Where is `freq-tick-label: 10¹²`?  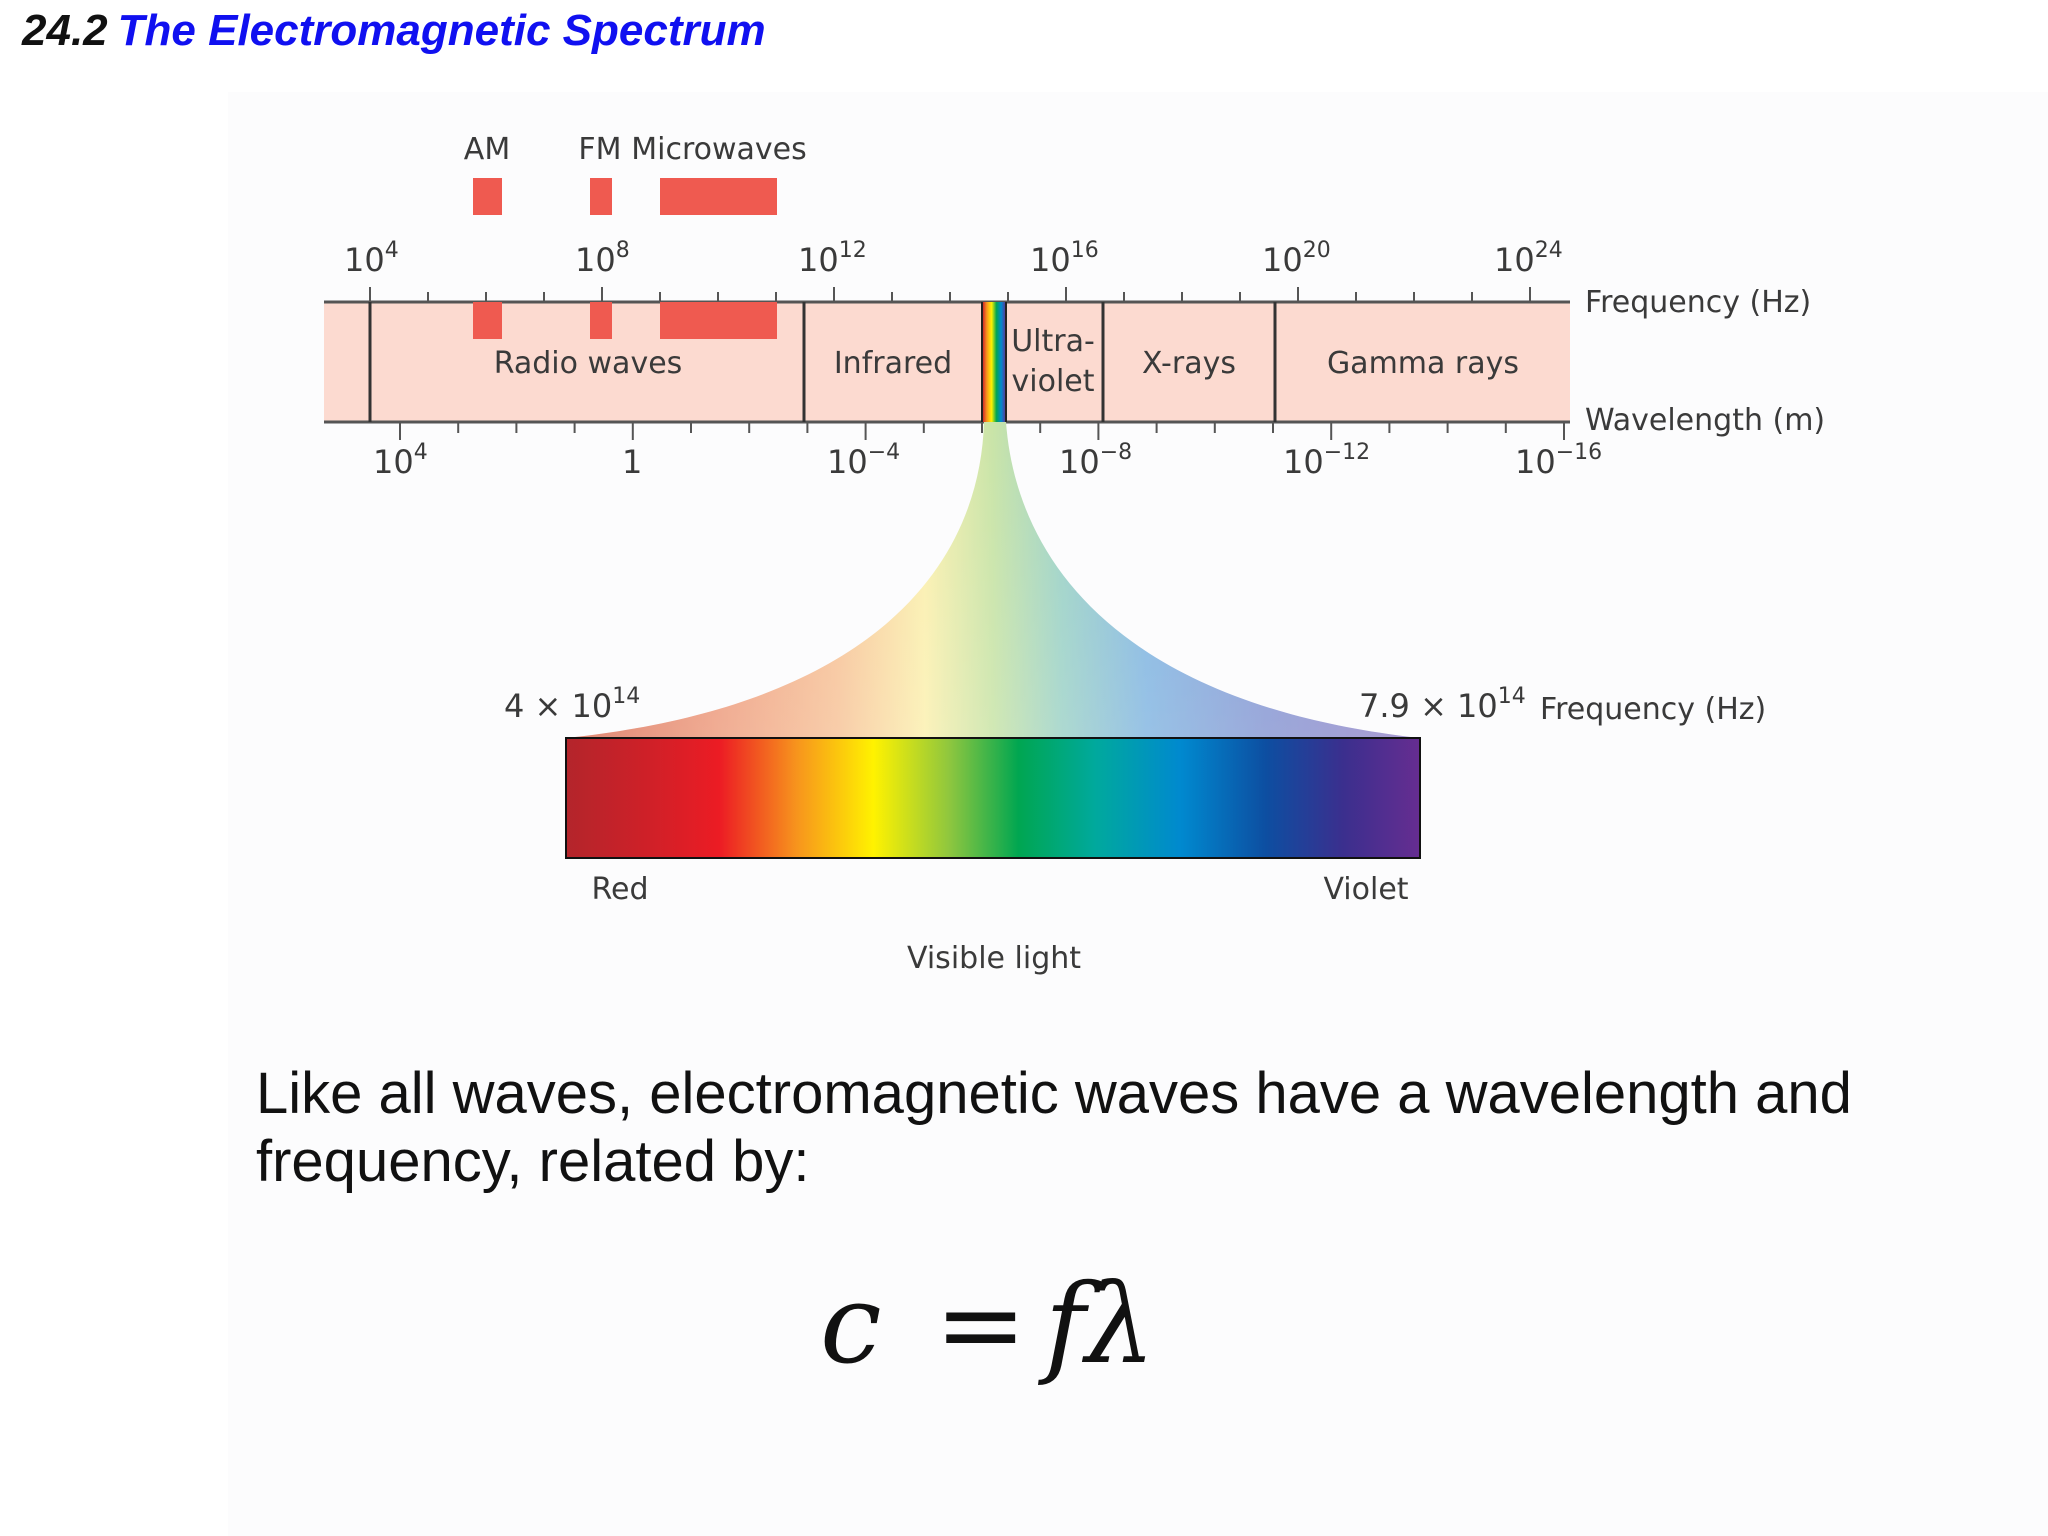
freq-tick-label: 10¹² is located at coordinates (832, 258).